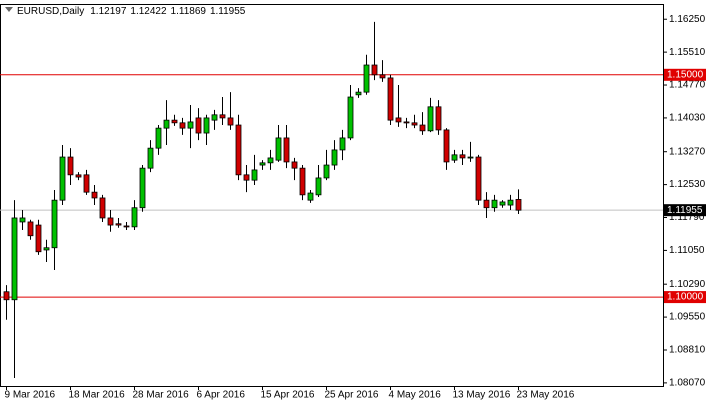 The image size is (707, 408). I want to click on y-tick-label: 1.09550, so click(687, 317).